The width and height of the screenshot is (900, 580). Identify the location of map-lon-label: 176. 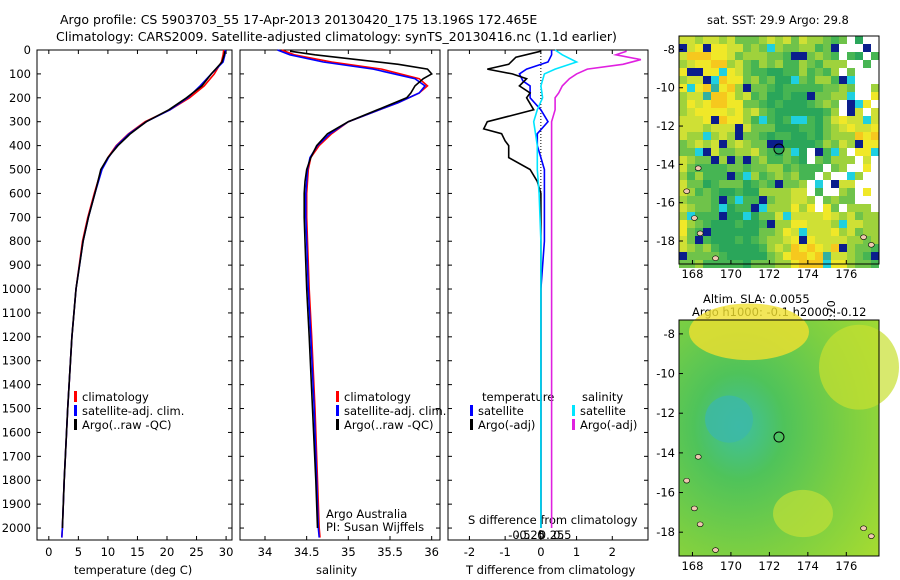
(846, 566).